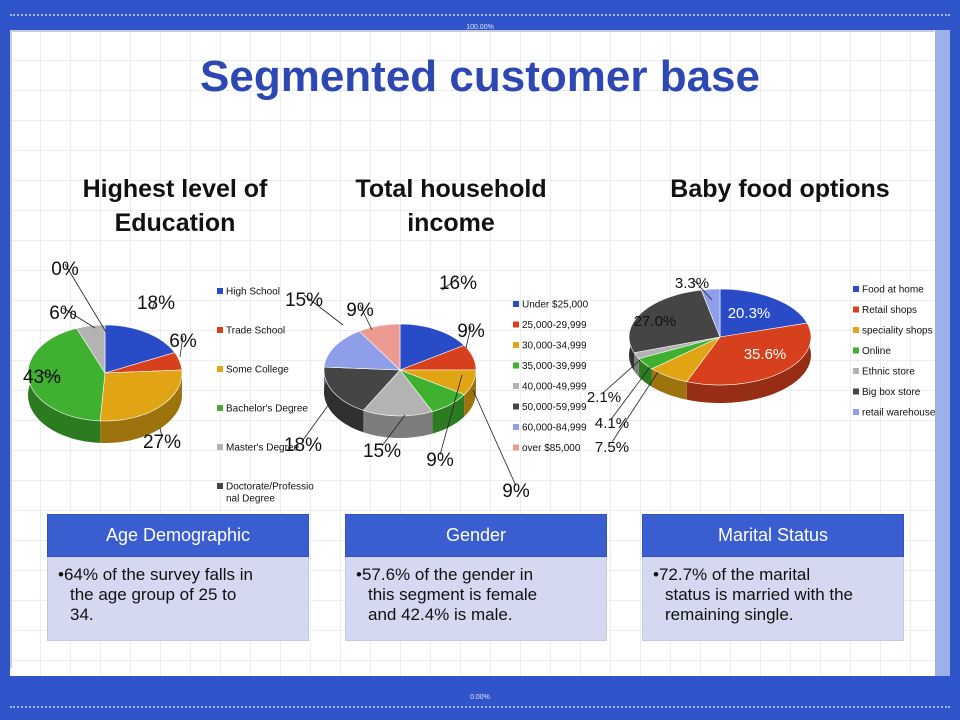 This screenshot has height=720, width=960. I want to click on info-box-age-line: 34., so click(82, 614).